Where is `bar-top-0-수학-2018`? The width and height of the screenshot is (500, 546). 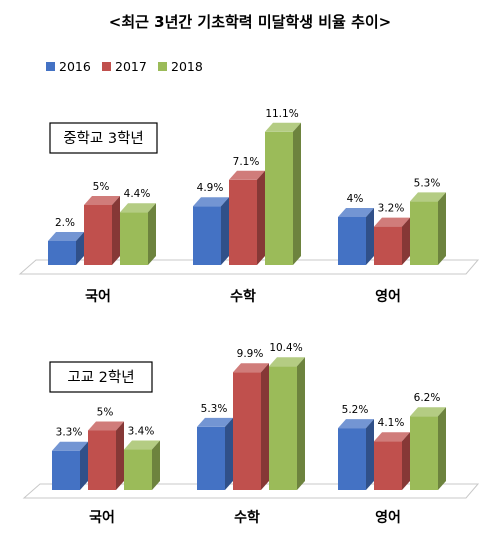 bar-top-0-수학-2018 is located at coordinates (283, 127).